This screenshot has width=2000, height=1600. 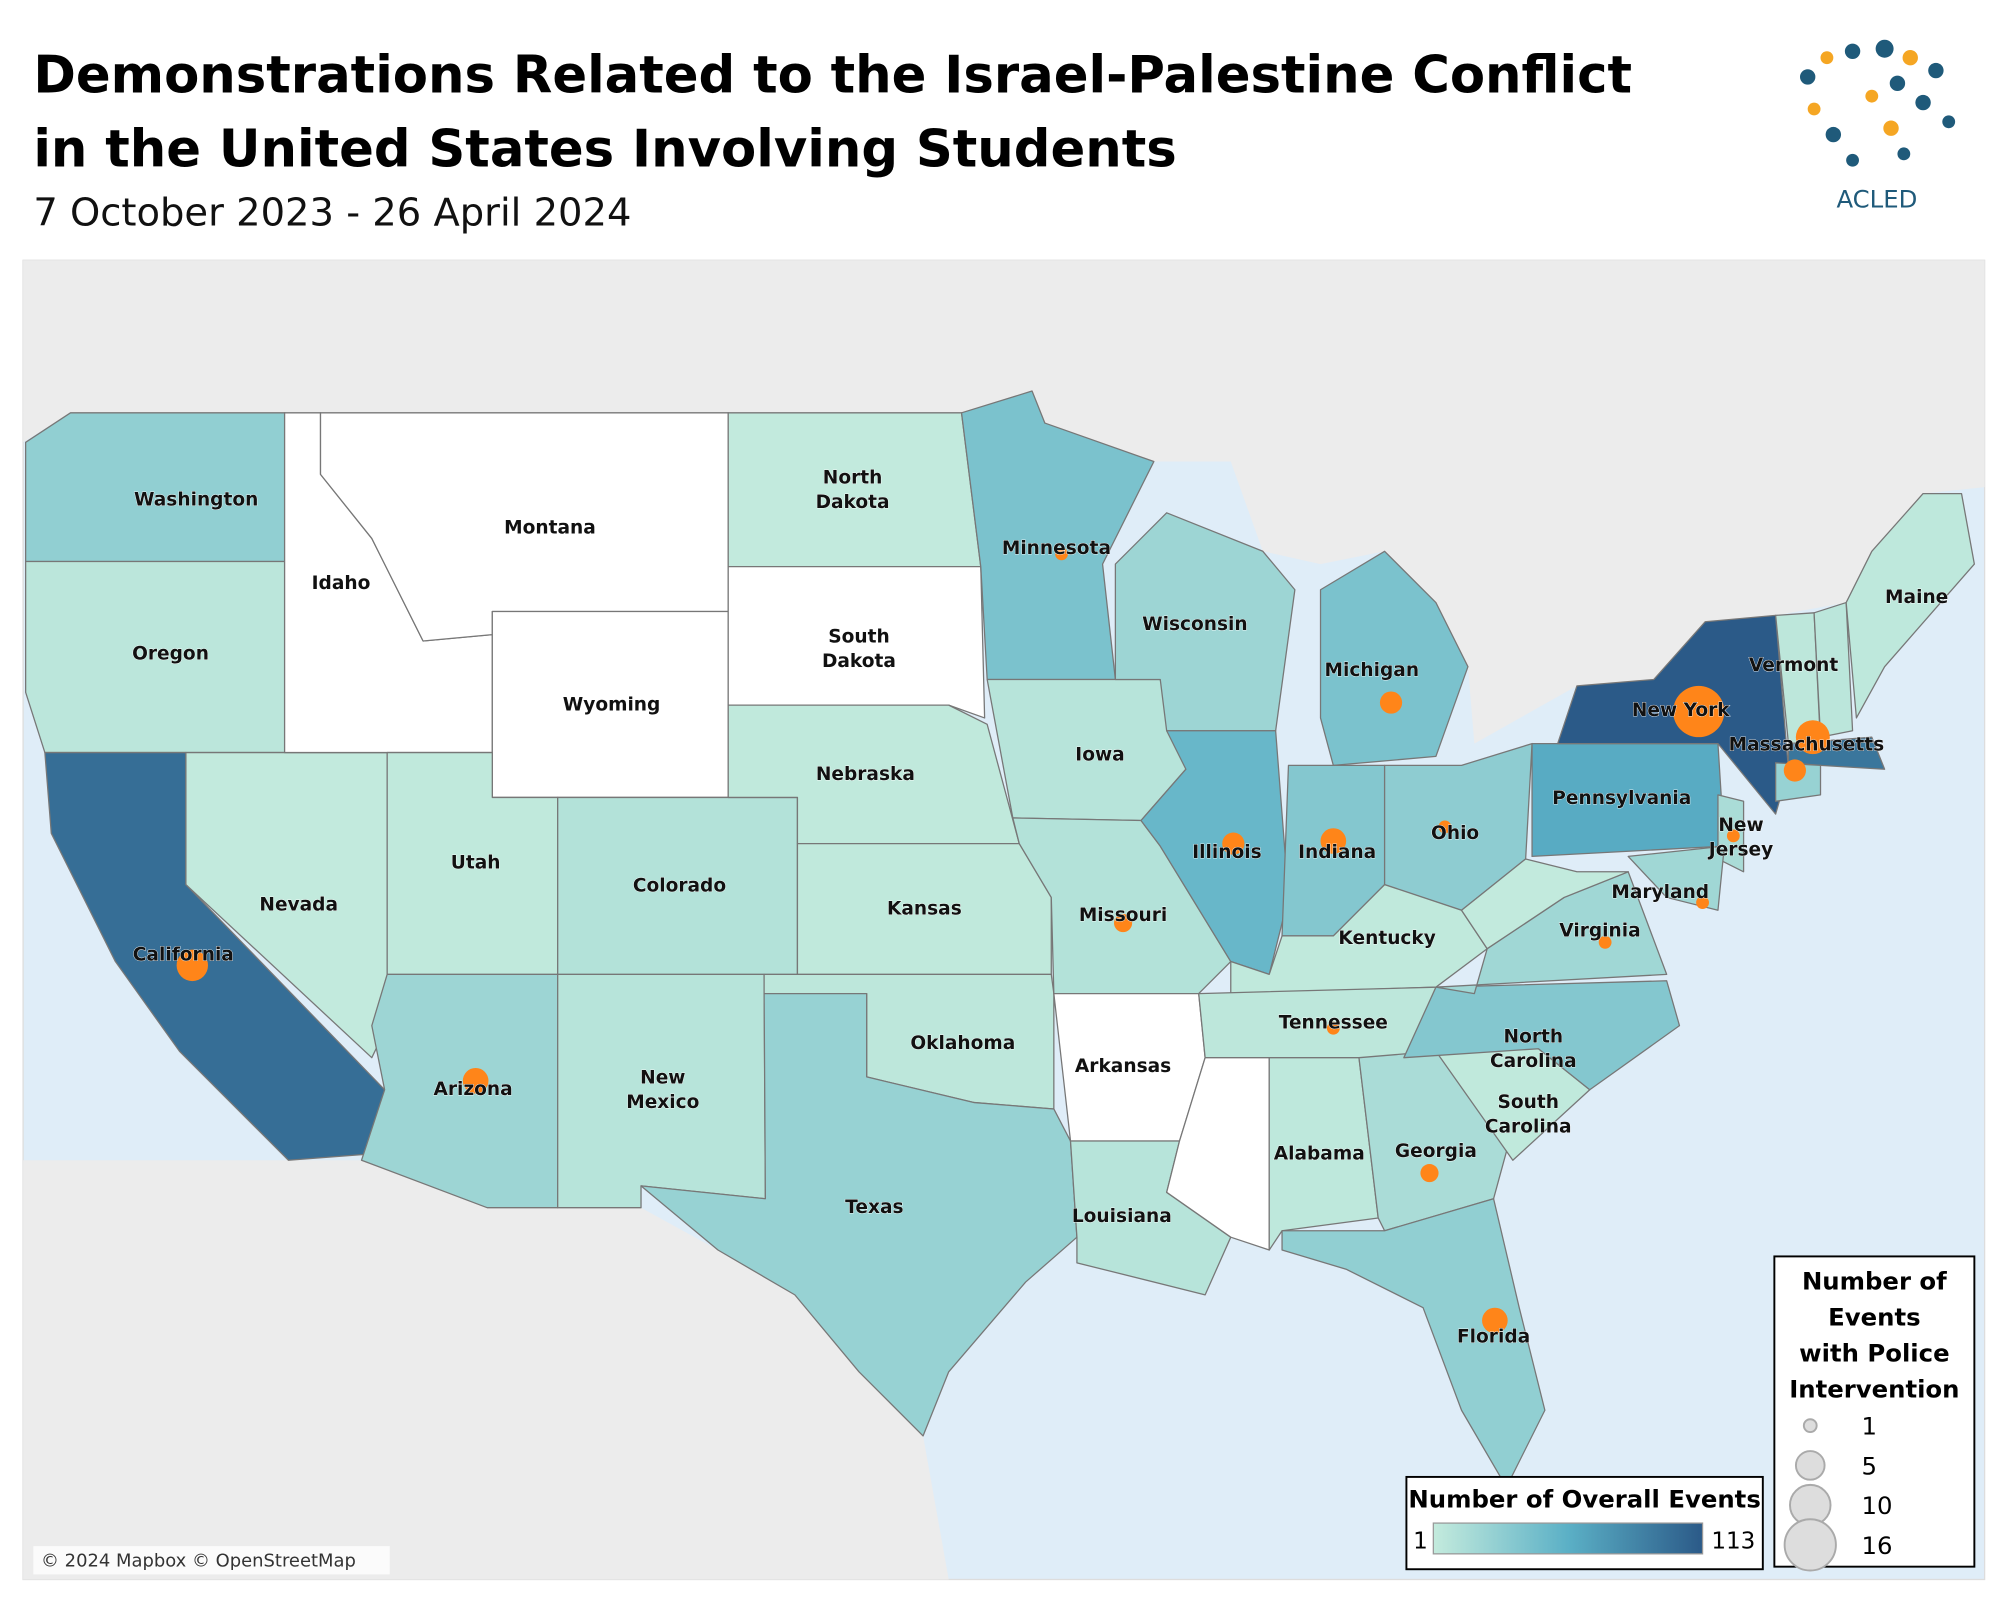 What do you see at coordinates (550, 528) in the screenshot?
I see `state-label: Montana` at bounding box center [550, 528].